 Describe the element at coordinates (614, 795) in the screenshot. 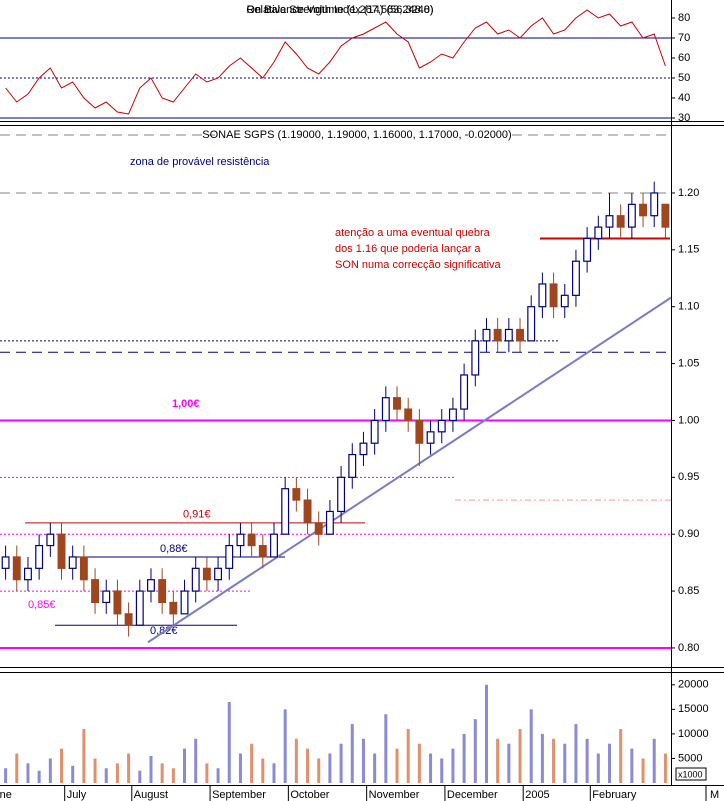

I see `x-tick-label: February` at that location.